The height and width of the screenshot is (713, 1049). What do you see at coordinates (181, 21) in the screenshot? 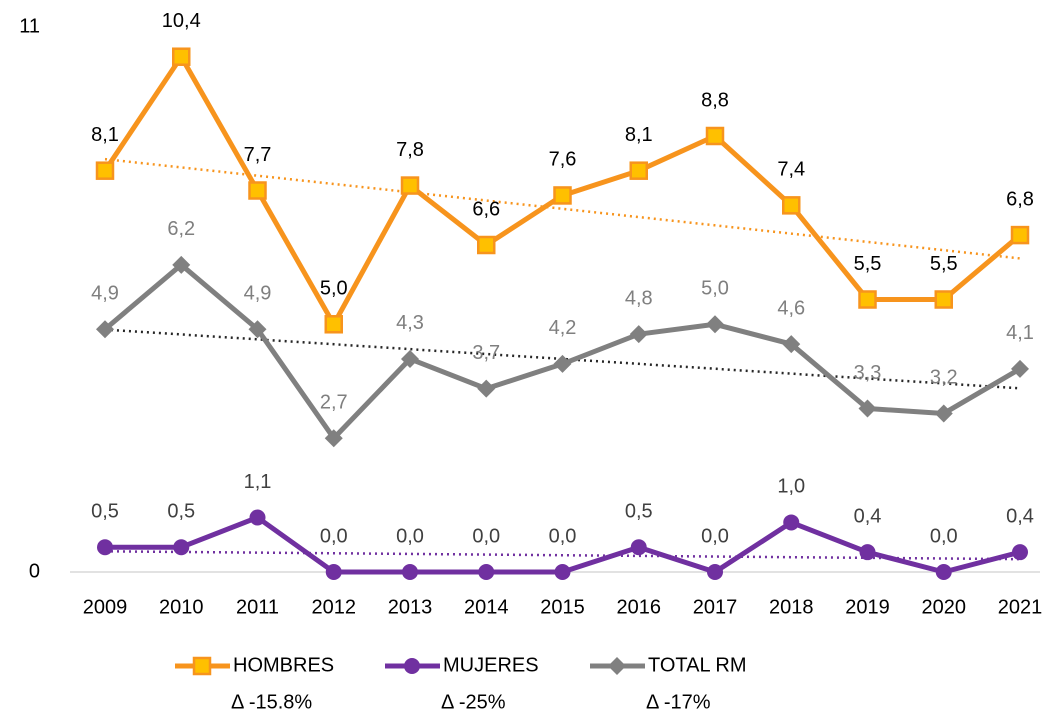
I see `data-label: 10,4` at bounding box center [181, 21].